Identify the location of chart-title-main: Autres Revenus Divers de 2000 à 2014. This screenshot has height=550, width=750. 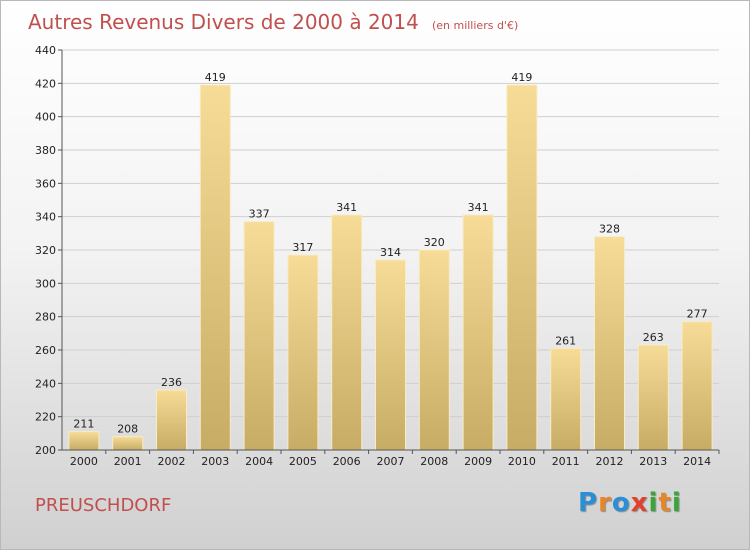
(223, 22).